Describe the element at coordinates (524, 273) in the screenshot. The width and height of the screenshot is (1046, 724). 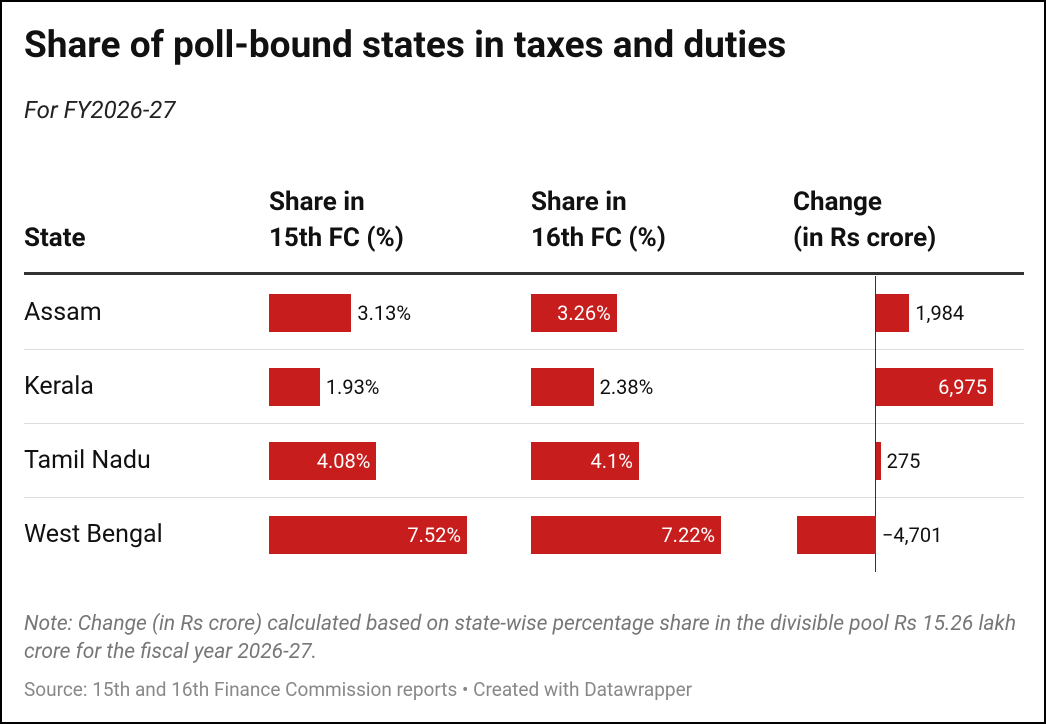
I see `header-rule` at that location.